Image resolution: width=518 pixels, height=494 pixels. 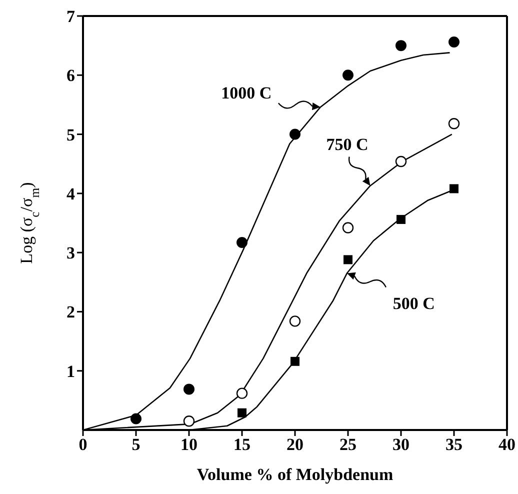 What do you see at coordinates (348, 444) in the screenshot?
I see `x-tick-label: 25` at bounding box center [348, 444].